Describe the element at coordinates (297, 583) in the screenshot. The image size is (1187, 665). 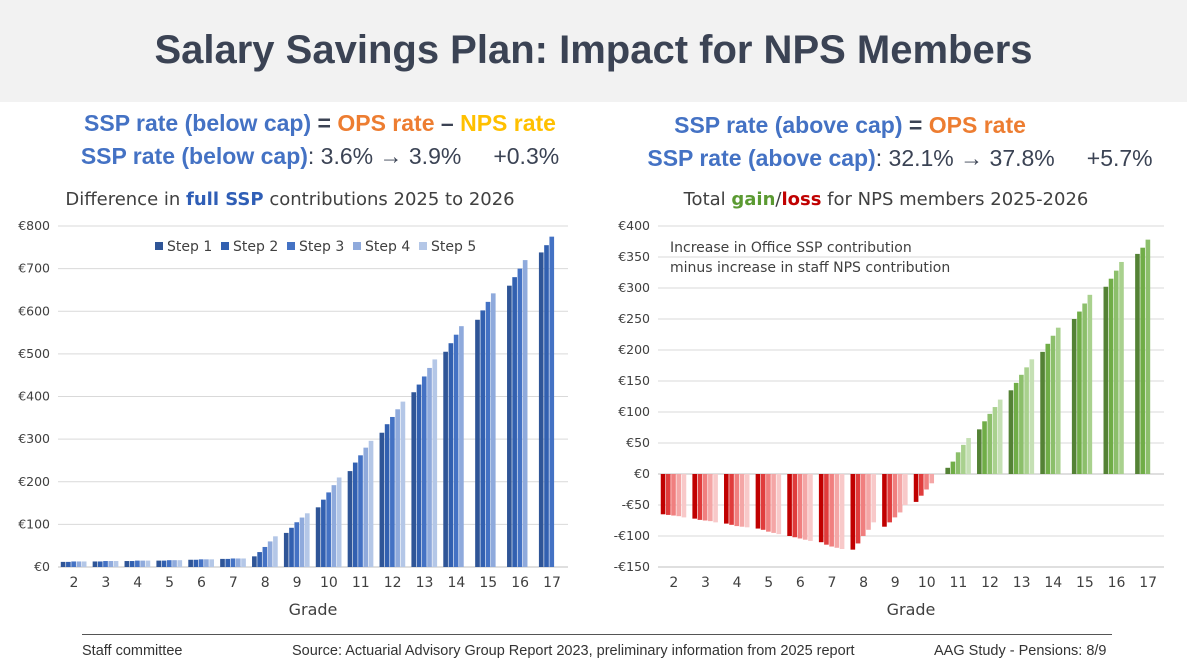
I see `x-tick-label: 9` at that location.